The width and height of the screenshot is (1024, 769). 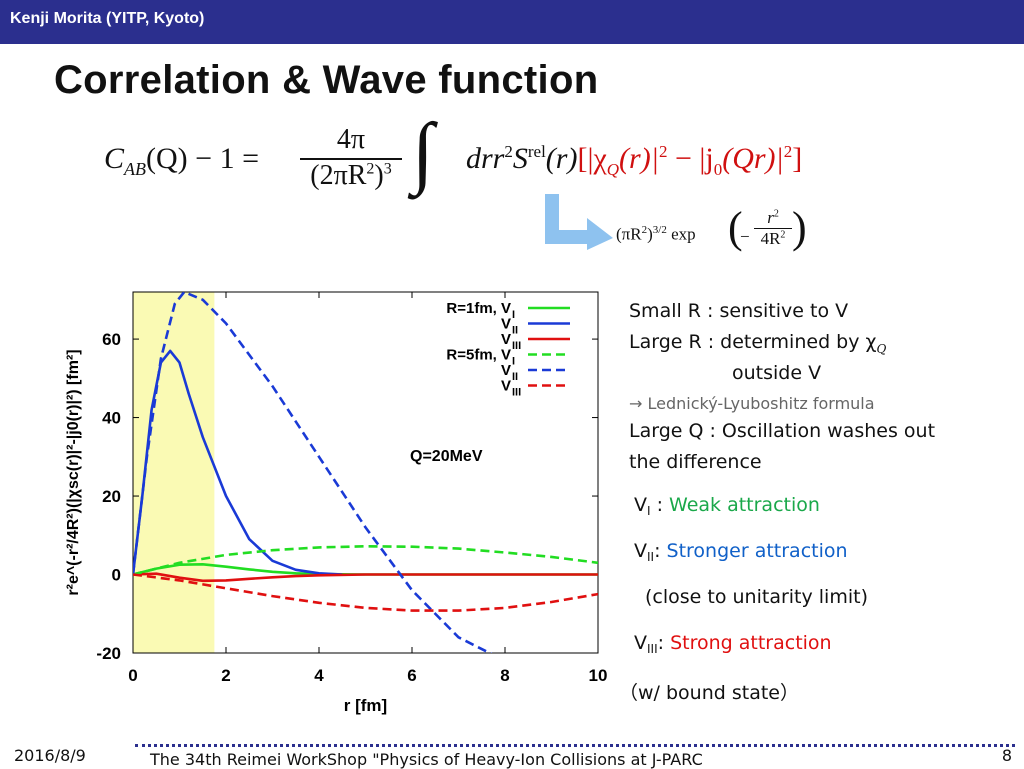 I want to click on eq-lhs-rest: (Q) − 1 =, so click(x=202, y=158).